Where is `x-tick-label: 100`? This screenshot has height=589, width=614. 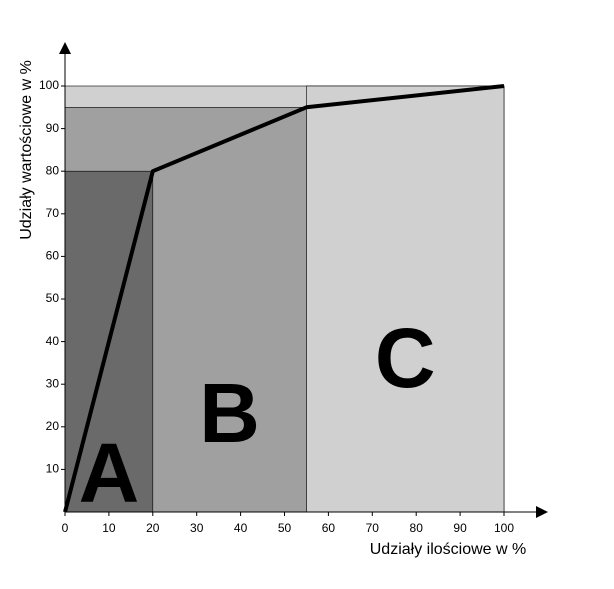
x-tick-label: 100 is located at coordinates (504, 528).